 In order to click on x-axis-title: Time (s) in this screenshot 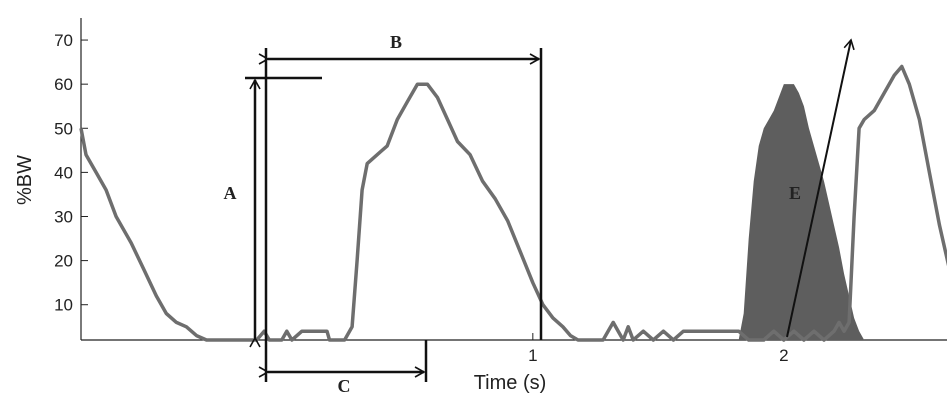, I will do `click(510, 383)`.